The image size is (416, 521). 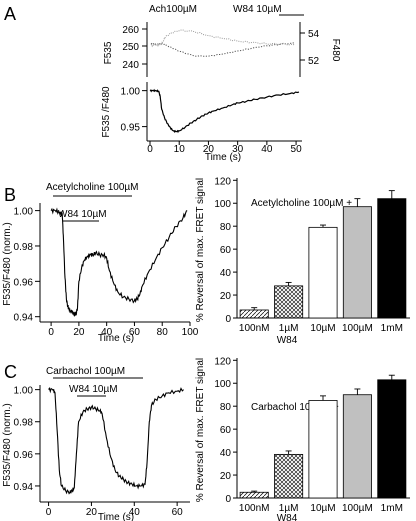 What do you see at coordinates (222, 204) in the screenshot?
I see `b-bars-ytick-label: 100` at bounding box center [222, 204].